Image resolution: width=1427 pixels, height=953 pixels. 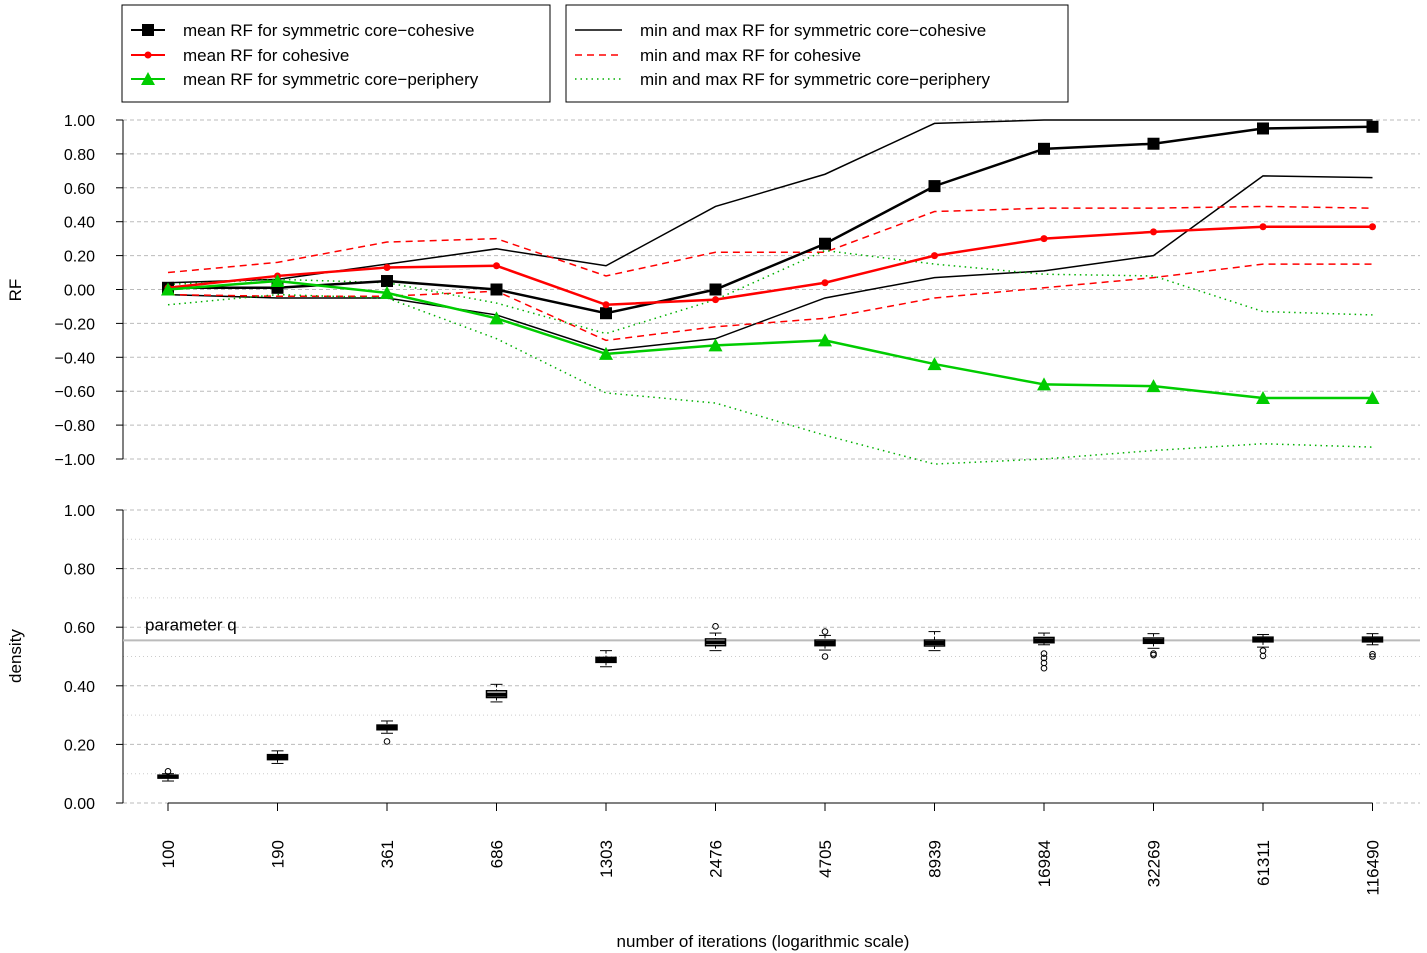 What do you see at coordinates (79, 121) in the screenshot?
I see `rf-tick-label: 1.00` at bounding box center [79, 121].